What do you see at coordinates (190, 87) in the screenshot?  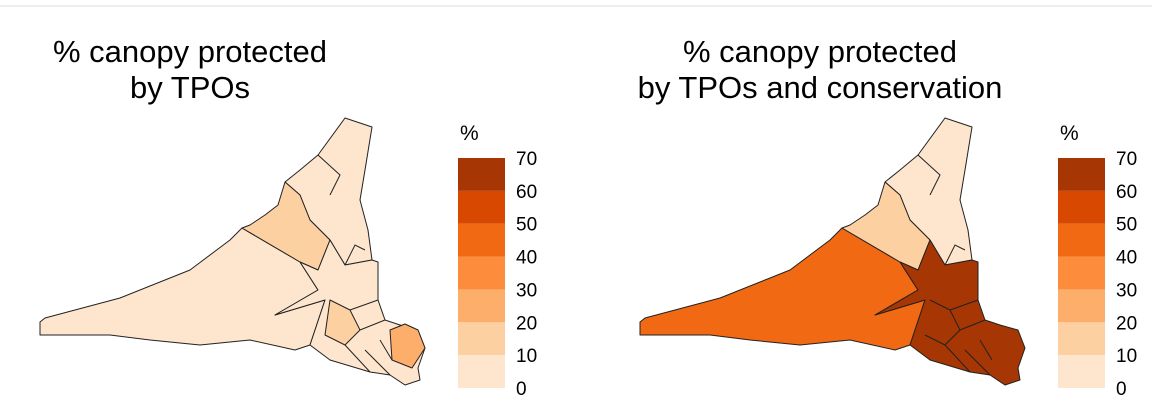 I see `map-title: by TPOs` at bounding box center [190, 87].